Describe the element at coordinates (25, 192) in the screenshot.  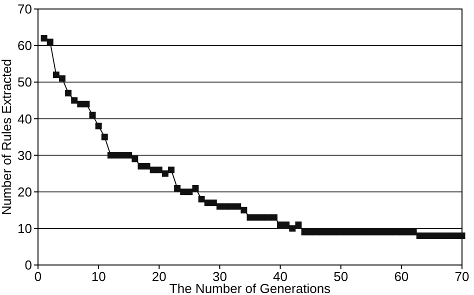
I see `y-tick-label: 20` at that location.